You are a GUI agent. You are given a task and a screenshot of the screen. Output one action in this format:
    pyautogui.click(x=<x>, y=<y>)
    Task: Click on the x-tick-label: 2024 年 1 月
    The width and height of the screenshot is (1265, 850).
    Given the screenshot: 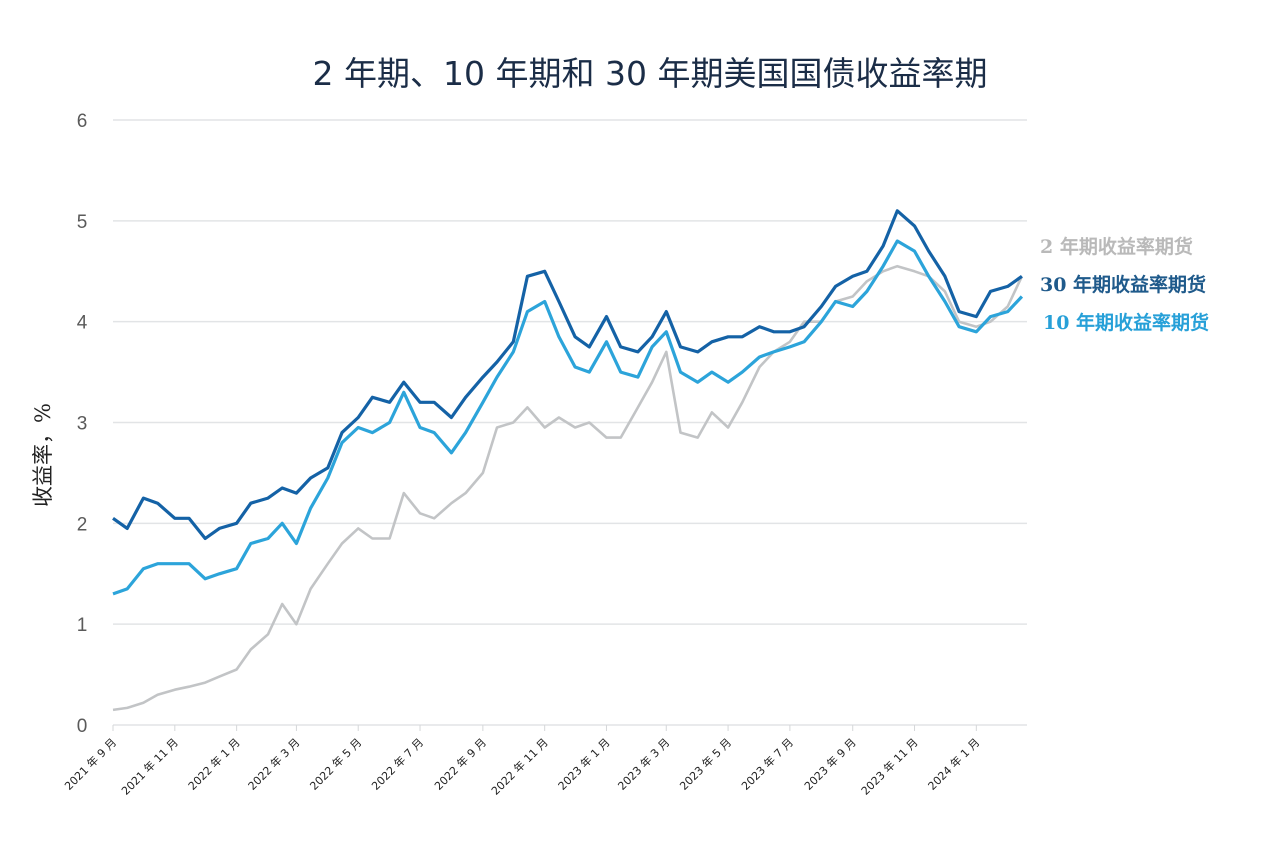 What is the action you would take?
    pyautogui.click(x=954, y=764)
    